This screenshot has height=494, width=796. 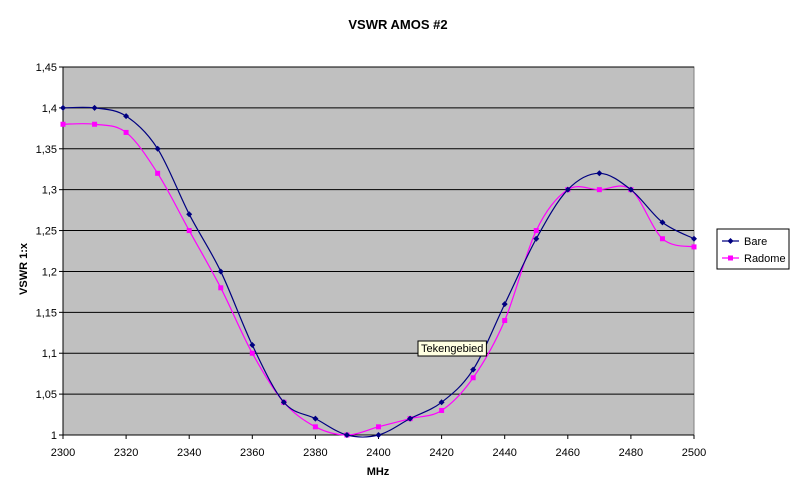 I want to click on y-tick-label: 1,4, so click(x=49, y=109).